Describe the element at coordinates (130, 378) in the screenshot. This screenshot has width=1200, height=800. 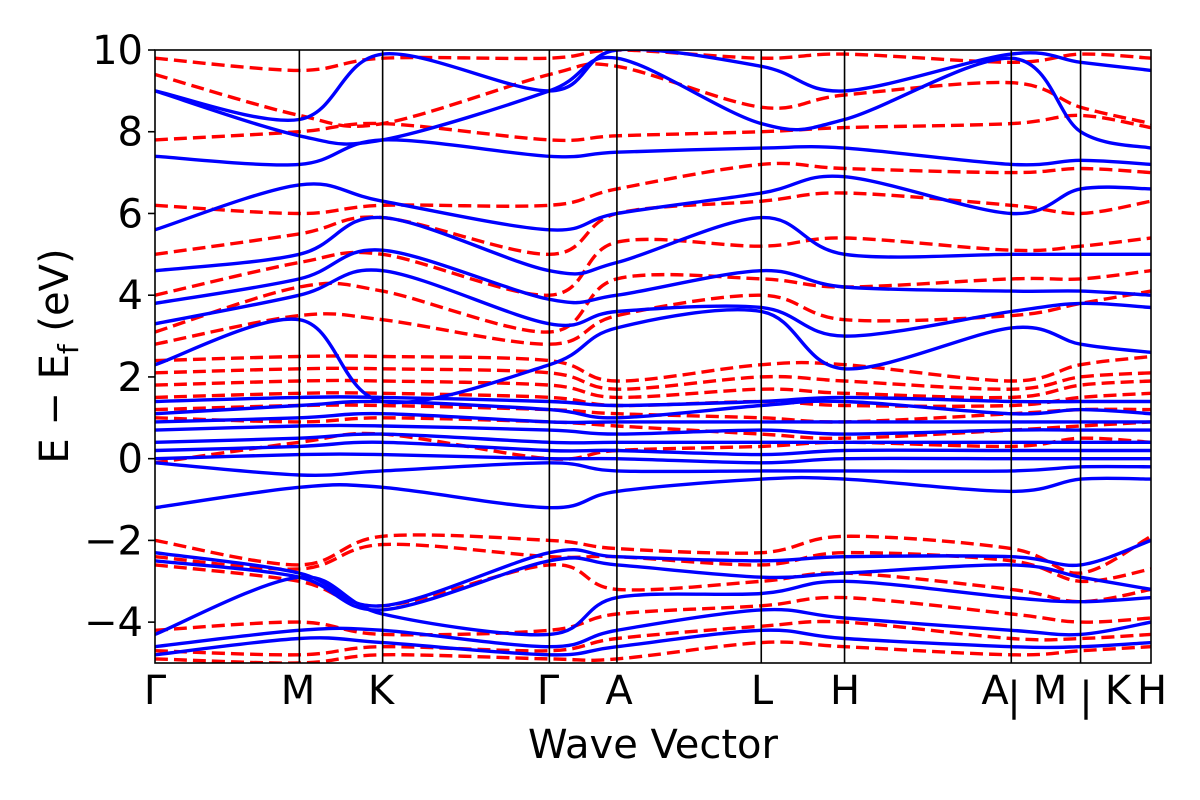
I see `y-tick-label: 2` at that location.